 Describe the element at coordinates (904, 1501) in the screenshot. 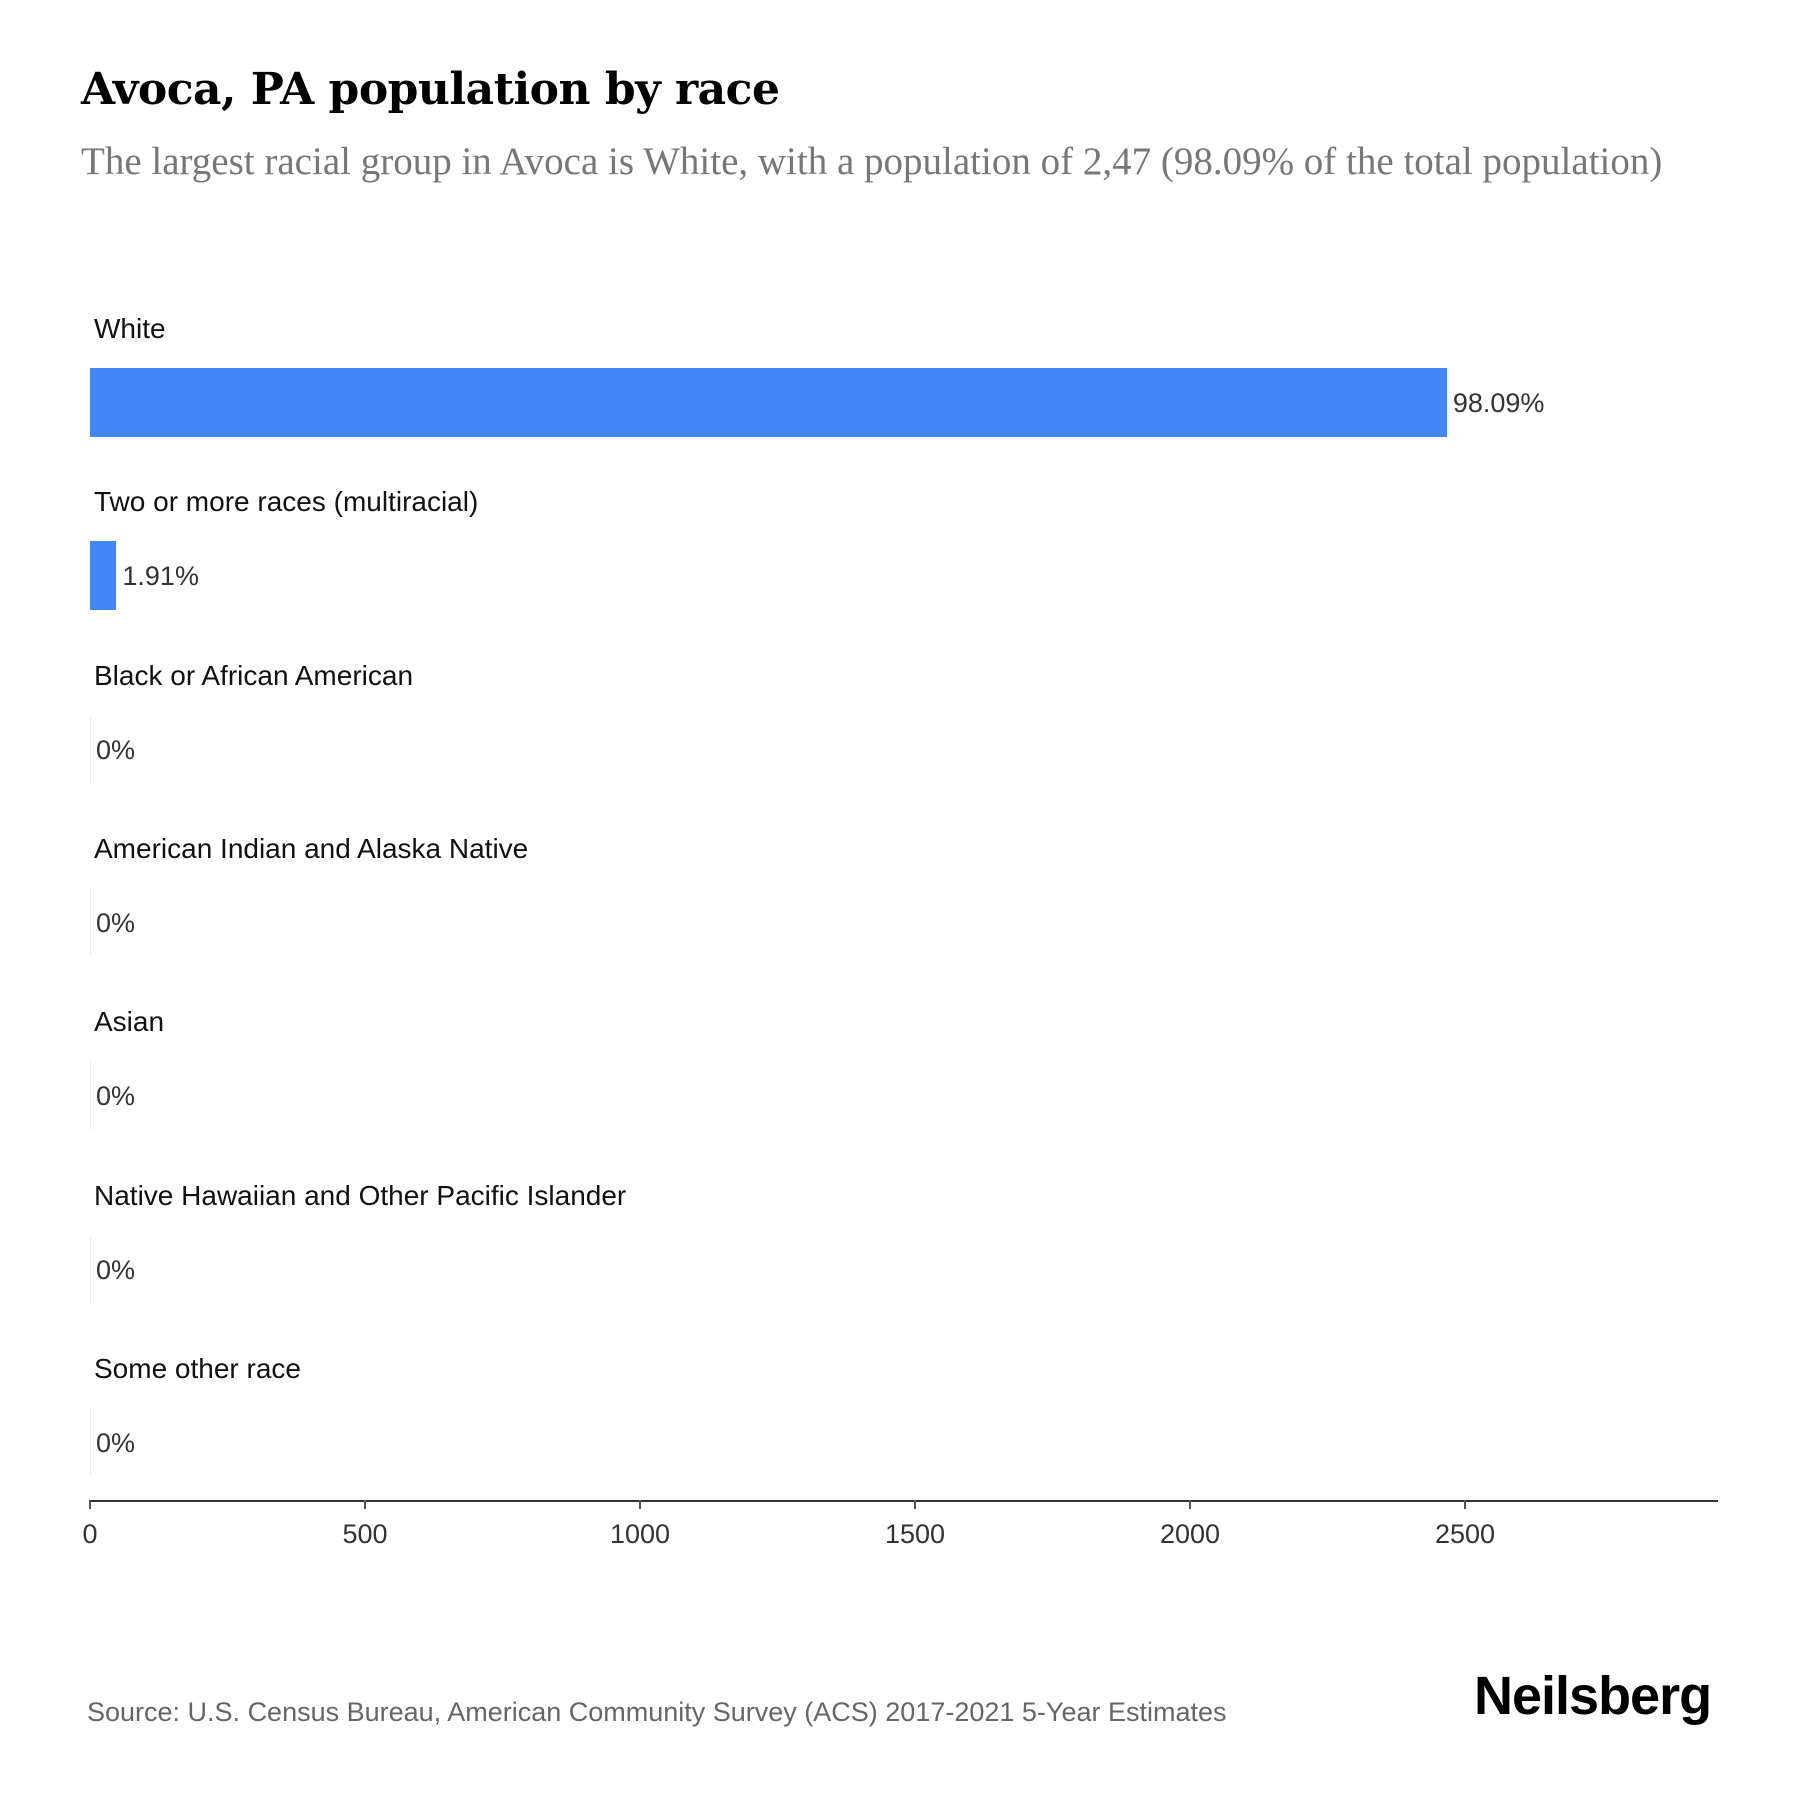

I see `x-axis-line` at that location.